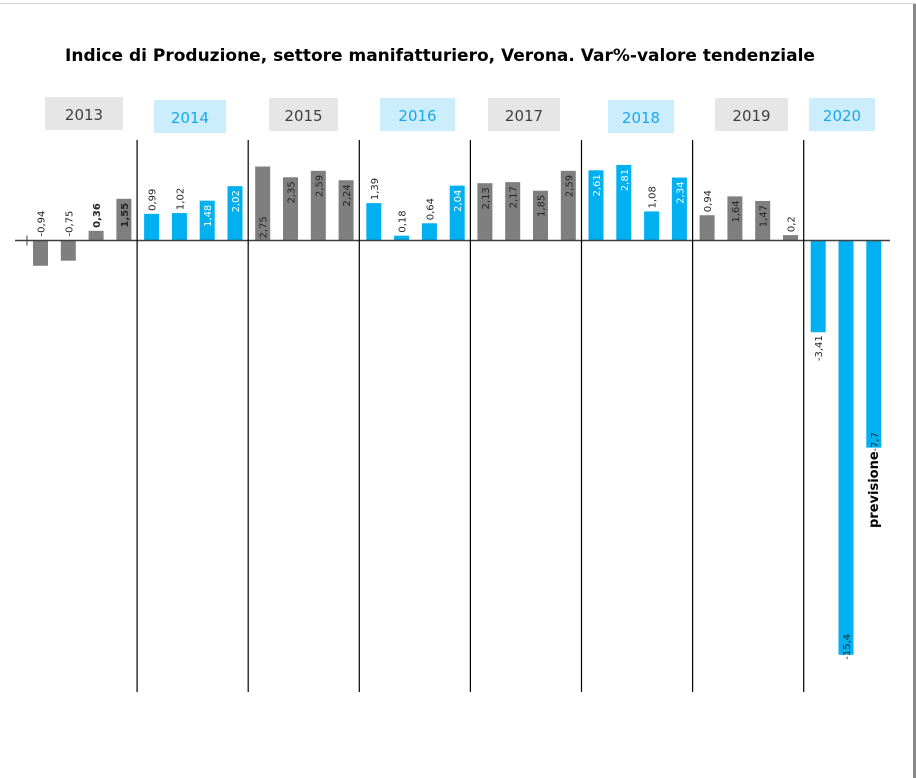  What do you see at coordinates (125, 215) in the screenshot?
I see `data-label: 1,55` at bounding box center [125, 215].